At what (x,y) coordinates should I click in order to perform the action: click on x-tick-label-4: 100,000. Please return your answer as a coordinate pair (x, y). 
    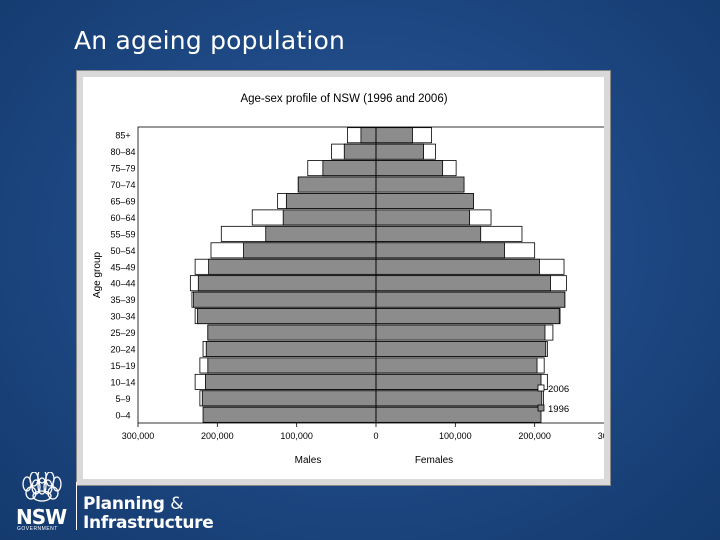
    Looking at the image, I should click on (455, 436).